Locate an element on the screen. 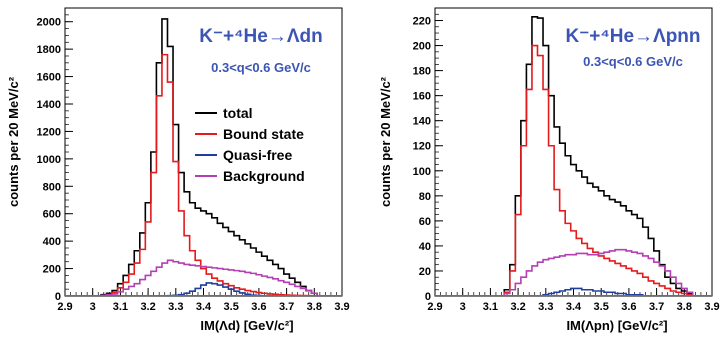  reaction-label: K⁻+⁴He→Λpnn is located at coordinates (632, 36).